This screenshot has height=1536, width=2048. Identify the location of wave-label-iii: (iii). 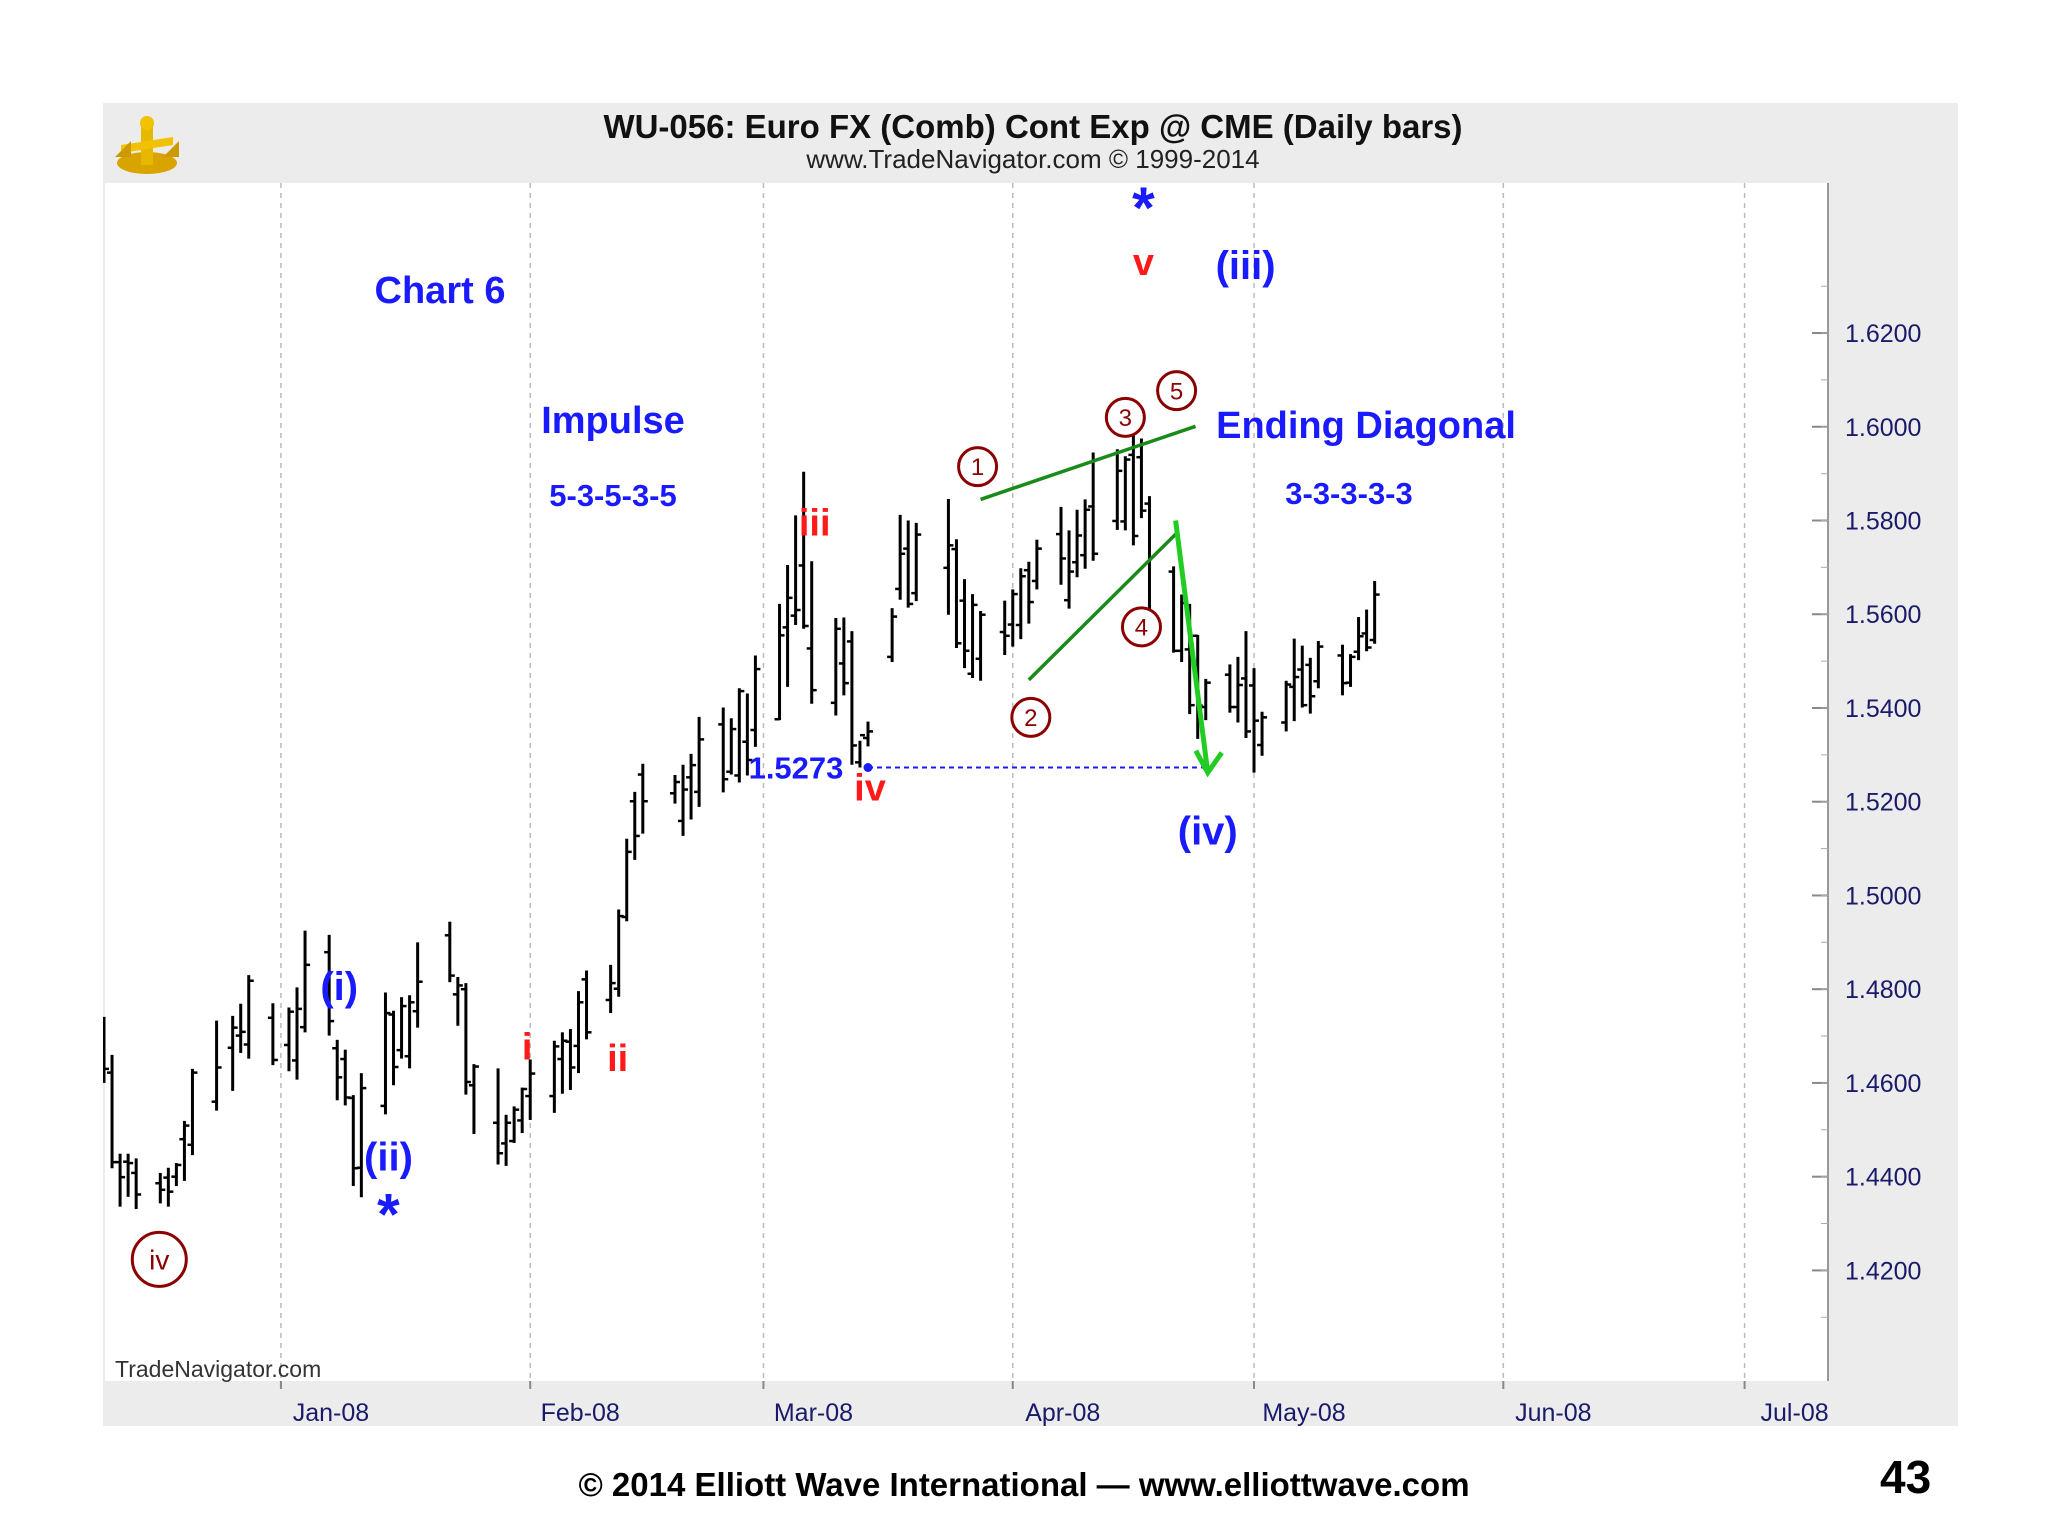
(1246, 266).